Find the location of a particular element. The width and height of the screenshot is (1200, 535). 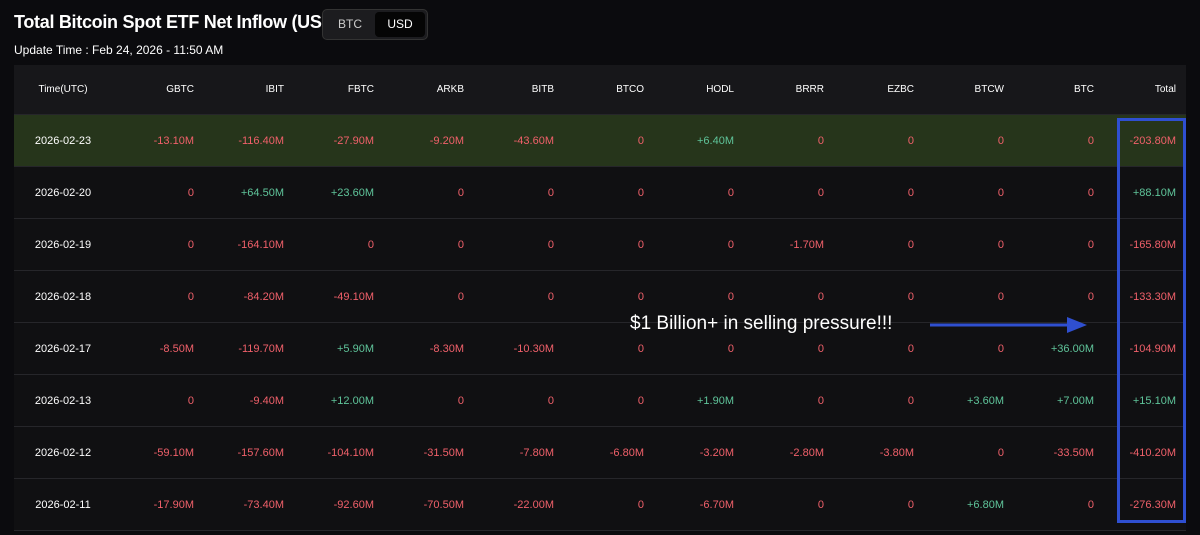

column-header: BRRR is located at coordinates (809, 89).